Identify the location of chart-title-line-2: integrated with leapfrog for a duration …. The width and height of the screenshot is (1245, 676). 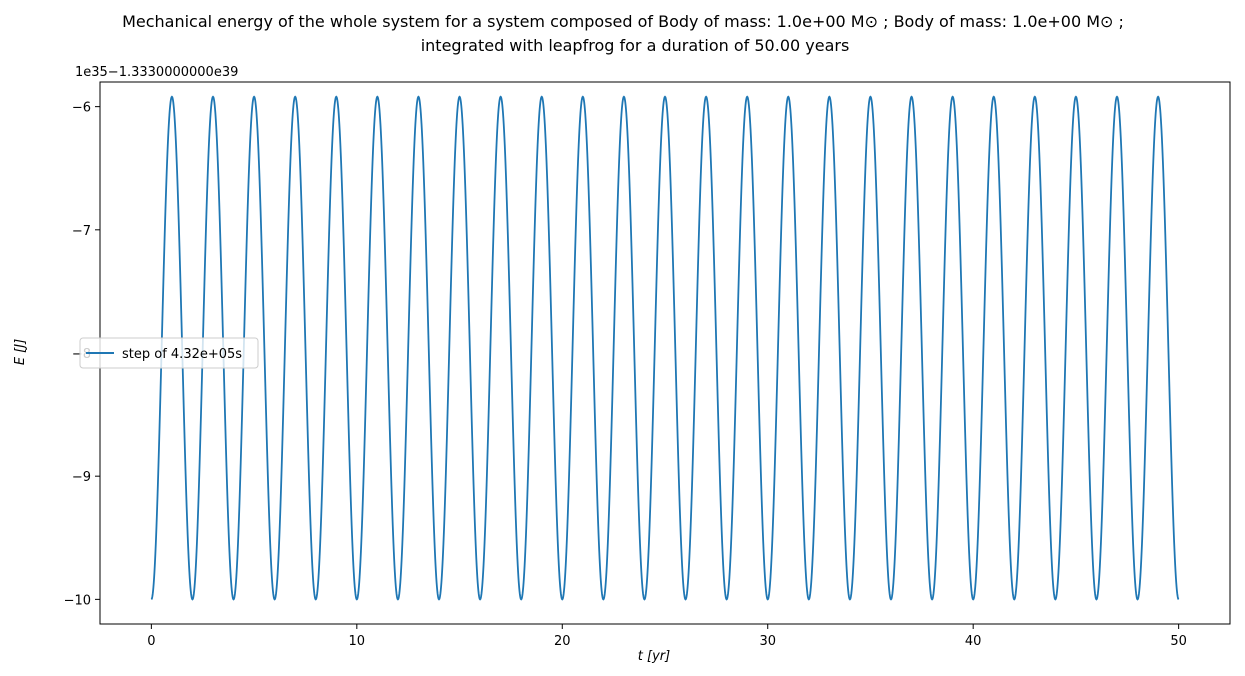
(635, 45).